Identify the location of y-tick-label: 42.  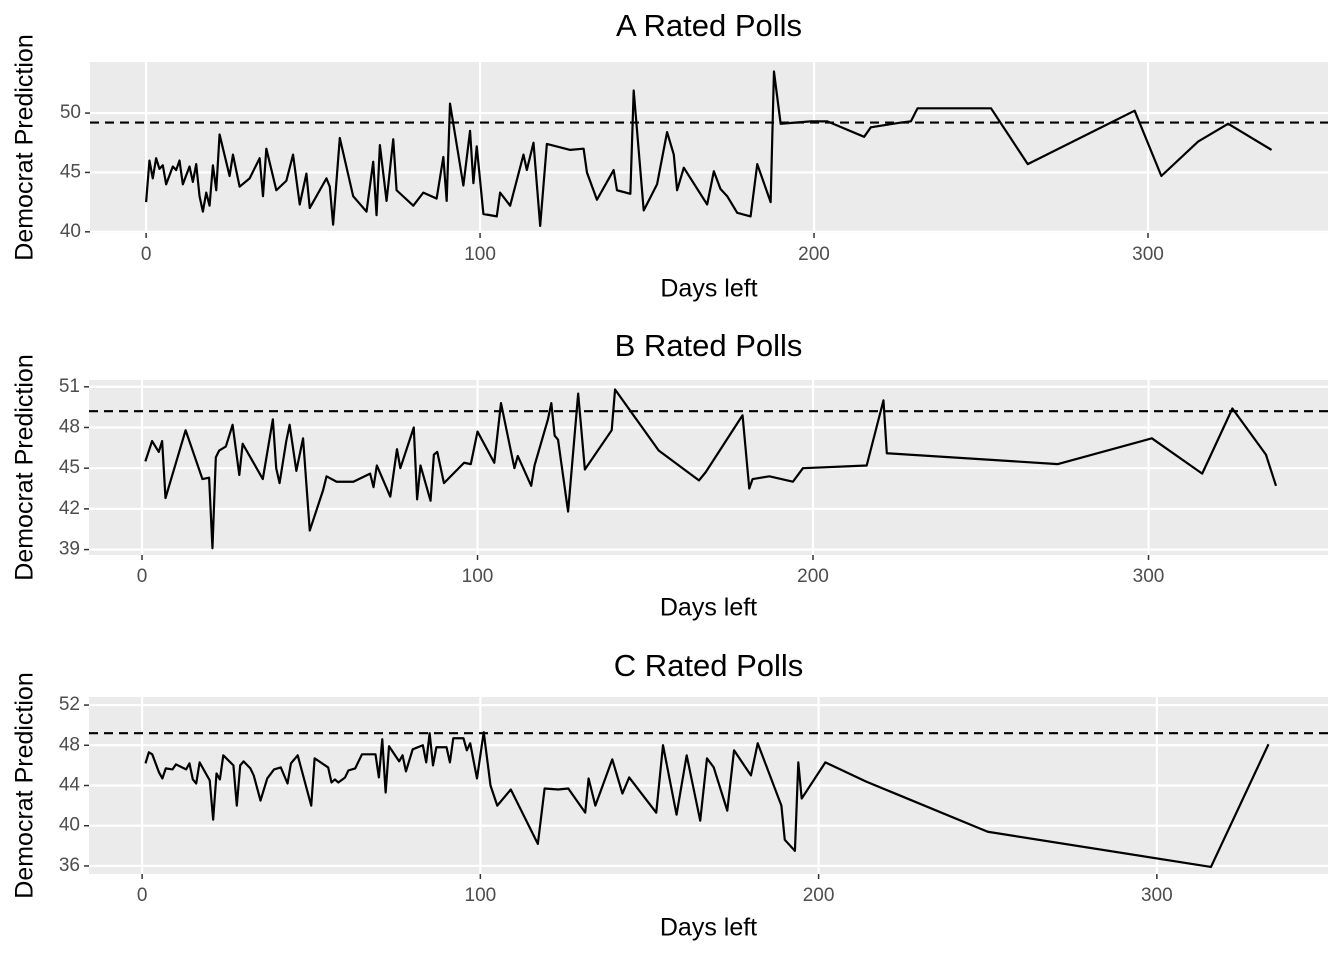
(69, 508).